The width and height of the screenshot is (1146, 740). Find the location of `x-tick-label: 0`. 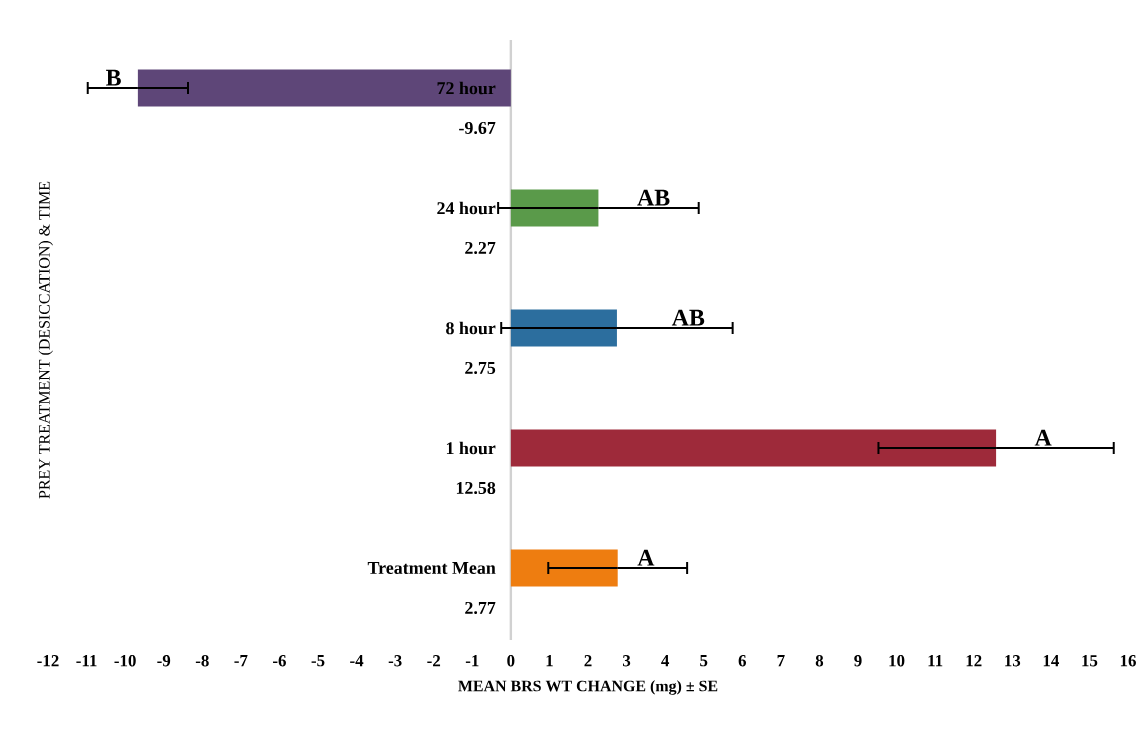

x-tick-label: 0 is located at coordinates (511, 661).